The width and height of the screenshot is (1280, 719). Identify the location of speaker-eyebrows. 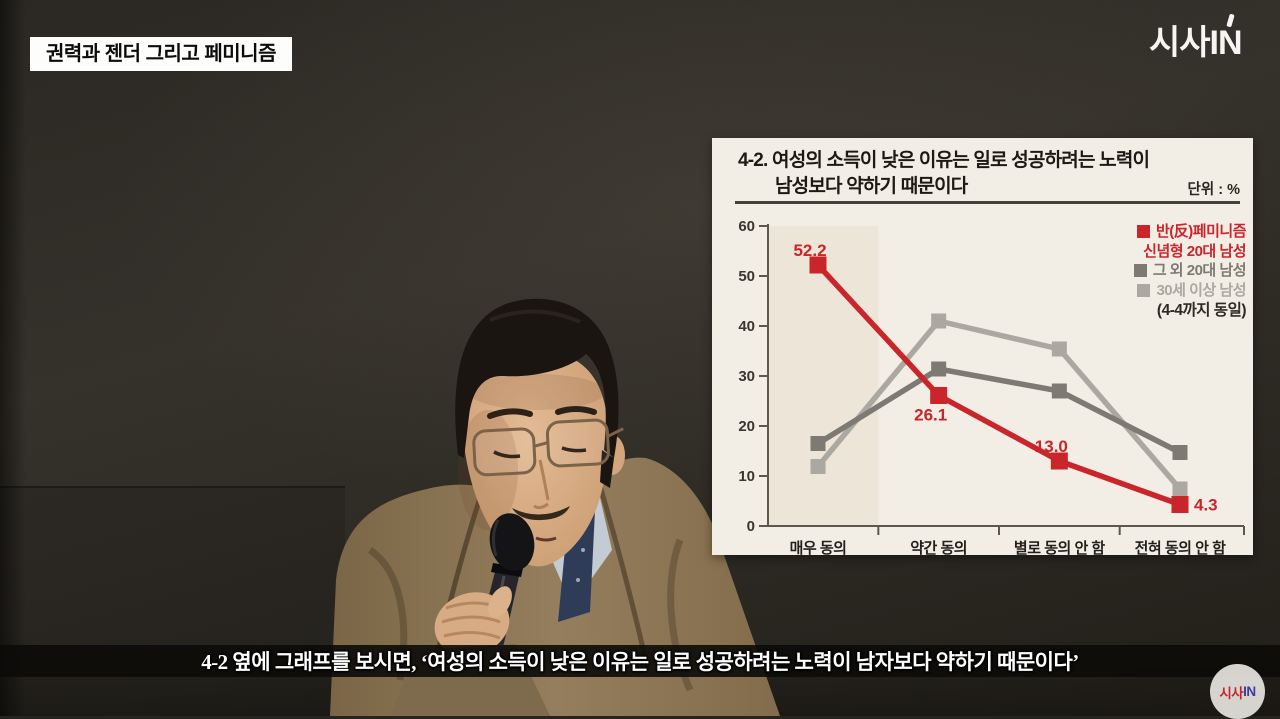
(542, 412).